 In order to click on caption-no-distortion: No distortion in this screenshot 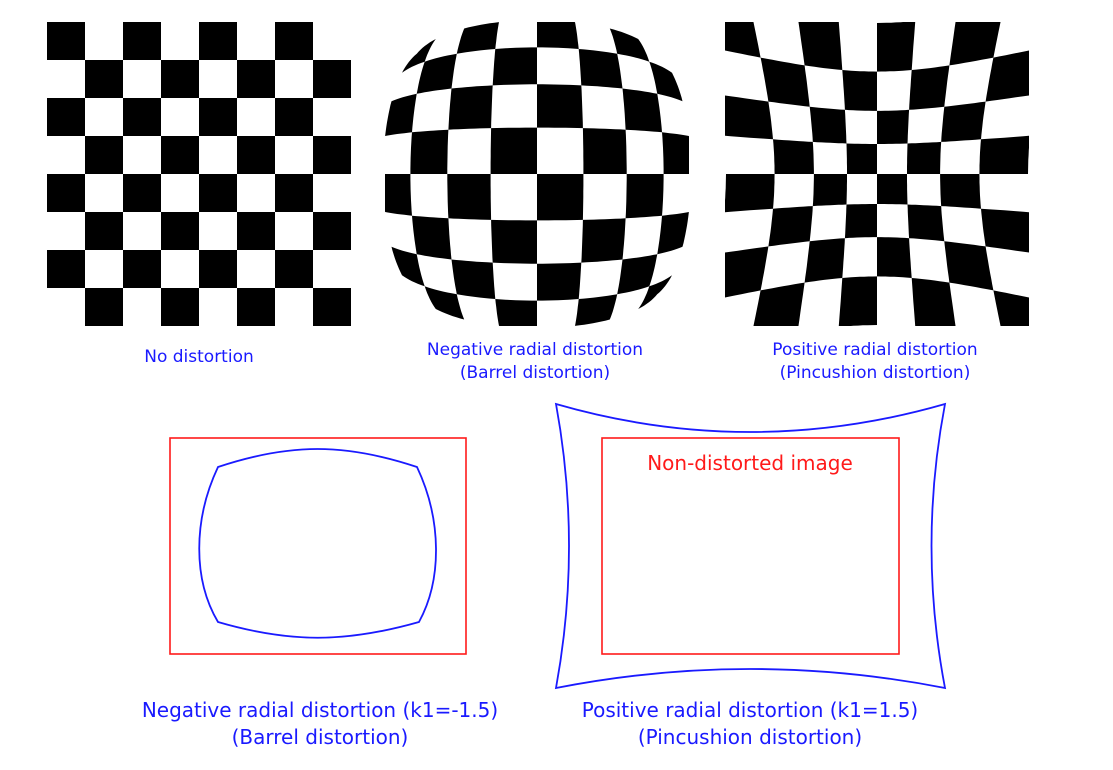, I will do `click(199, 357)`.